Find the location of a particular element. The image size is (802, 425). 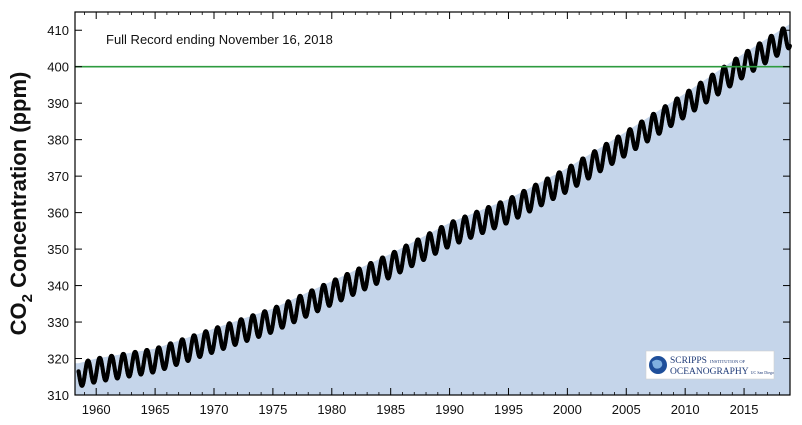

y-axis-label: CO2 Concentration (ppm) is located at coordinates (21, 204).